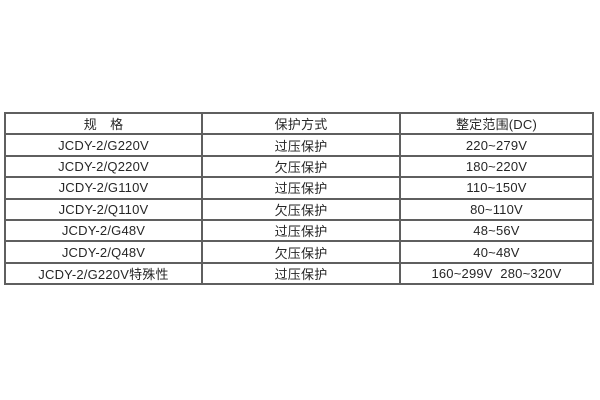  Describe the element at coordinates (496, 145) in the screenshot. I see `range-cell: 220~279V` at that location.